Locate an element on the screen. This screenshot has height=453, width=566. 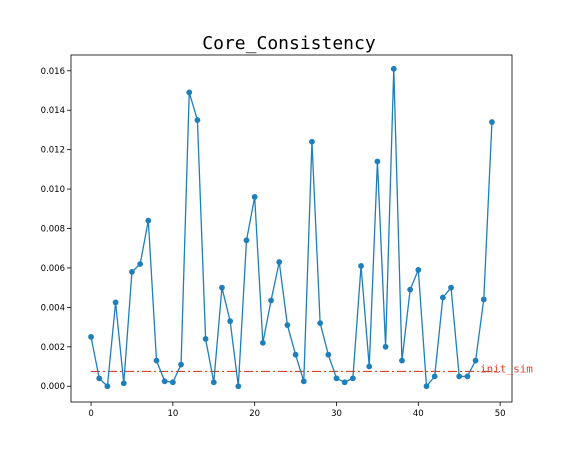
x-tick-label: 0 is located at coordinates (90, 414).